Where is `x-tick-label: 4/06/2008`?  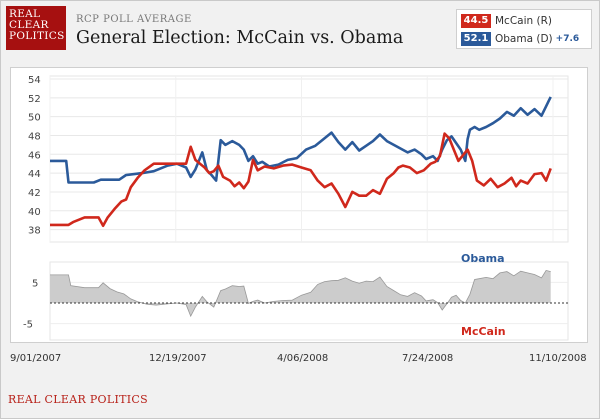 x-tick-label: 4/06/2008 is located at coordinates (302, 358).